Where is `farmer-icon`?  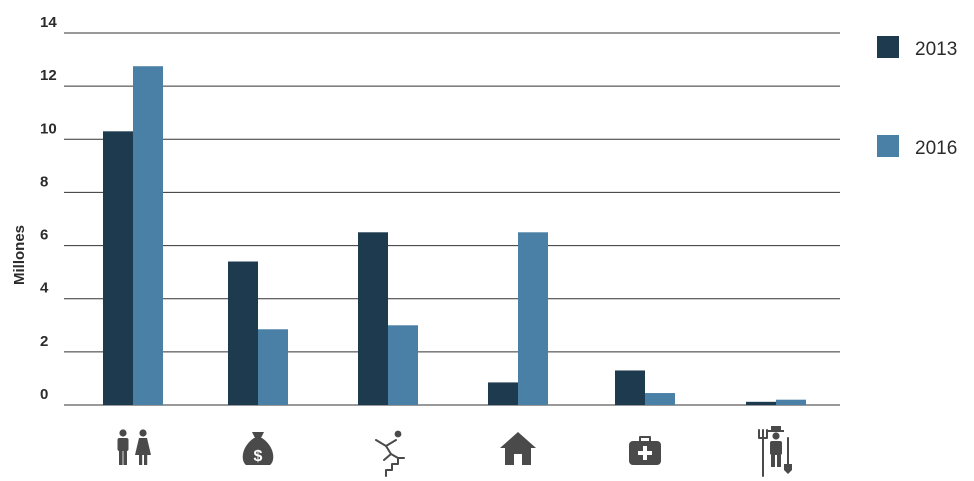 farmer-icon is located at coordinates (775, 451).